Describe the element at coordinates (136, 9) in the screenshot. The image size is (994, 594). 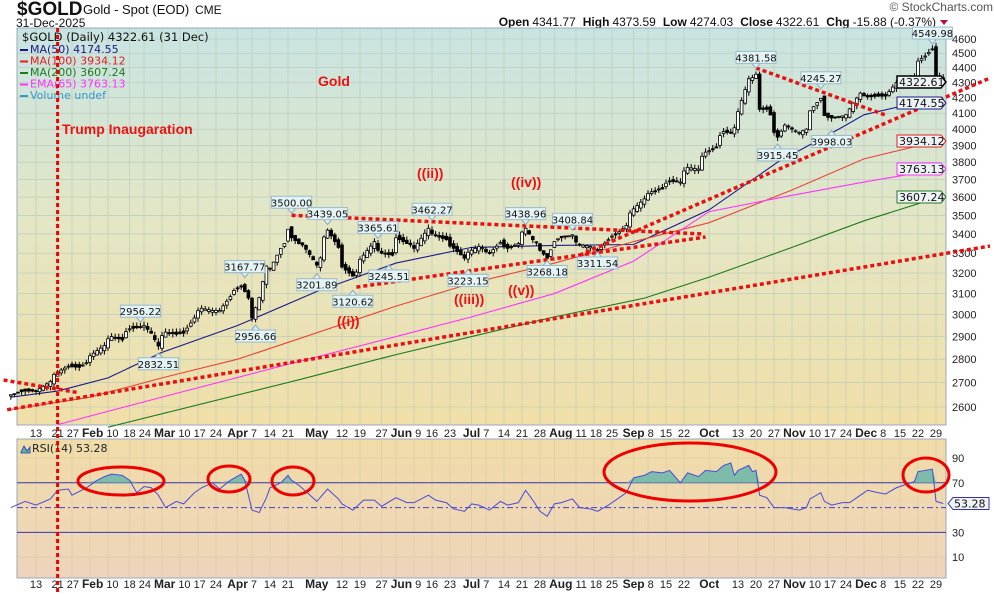
I see `description: Gold - Spot (EOD)` at that location.